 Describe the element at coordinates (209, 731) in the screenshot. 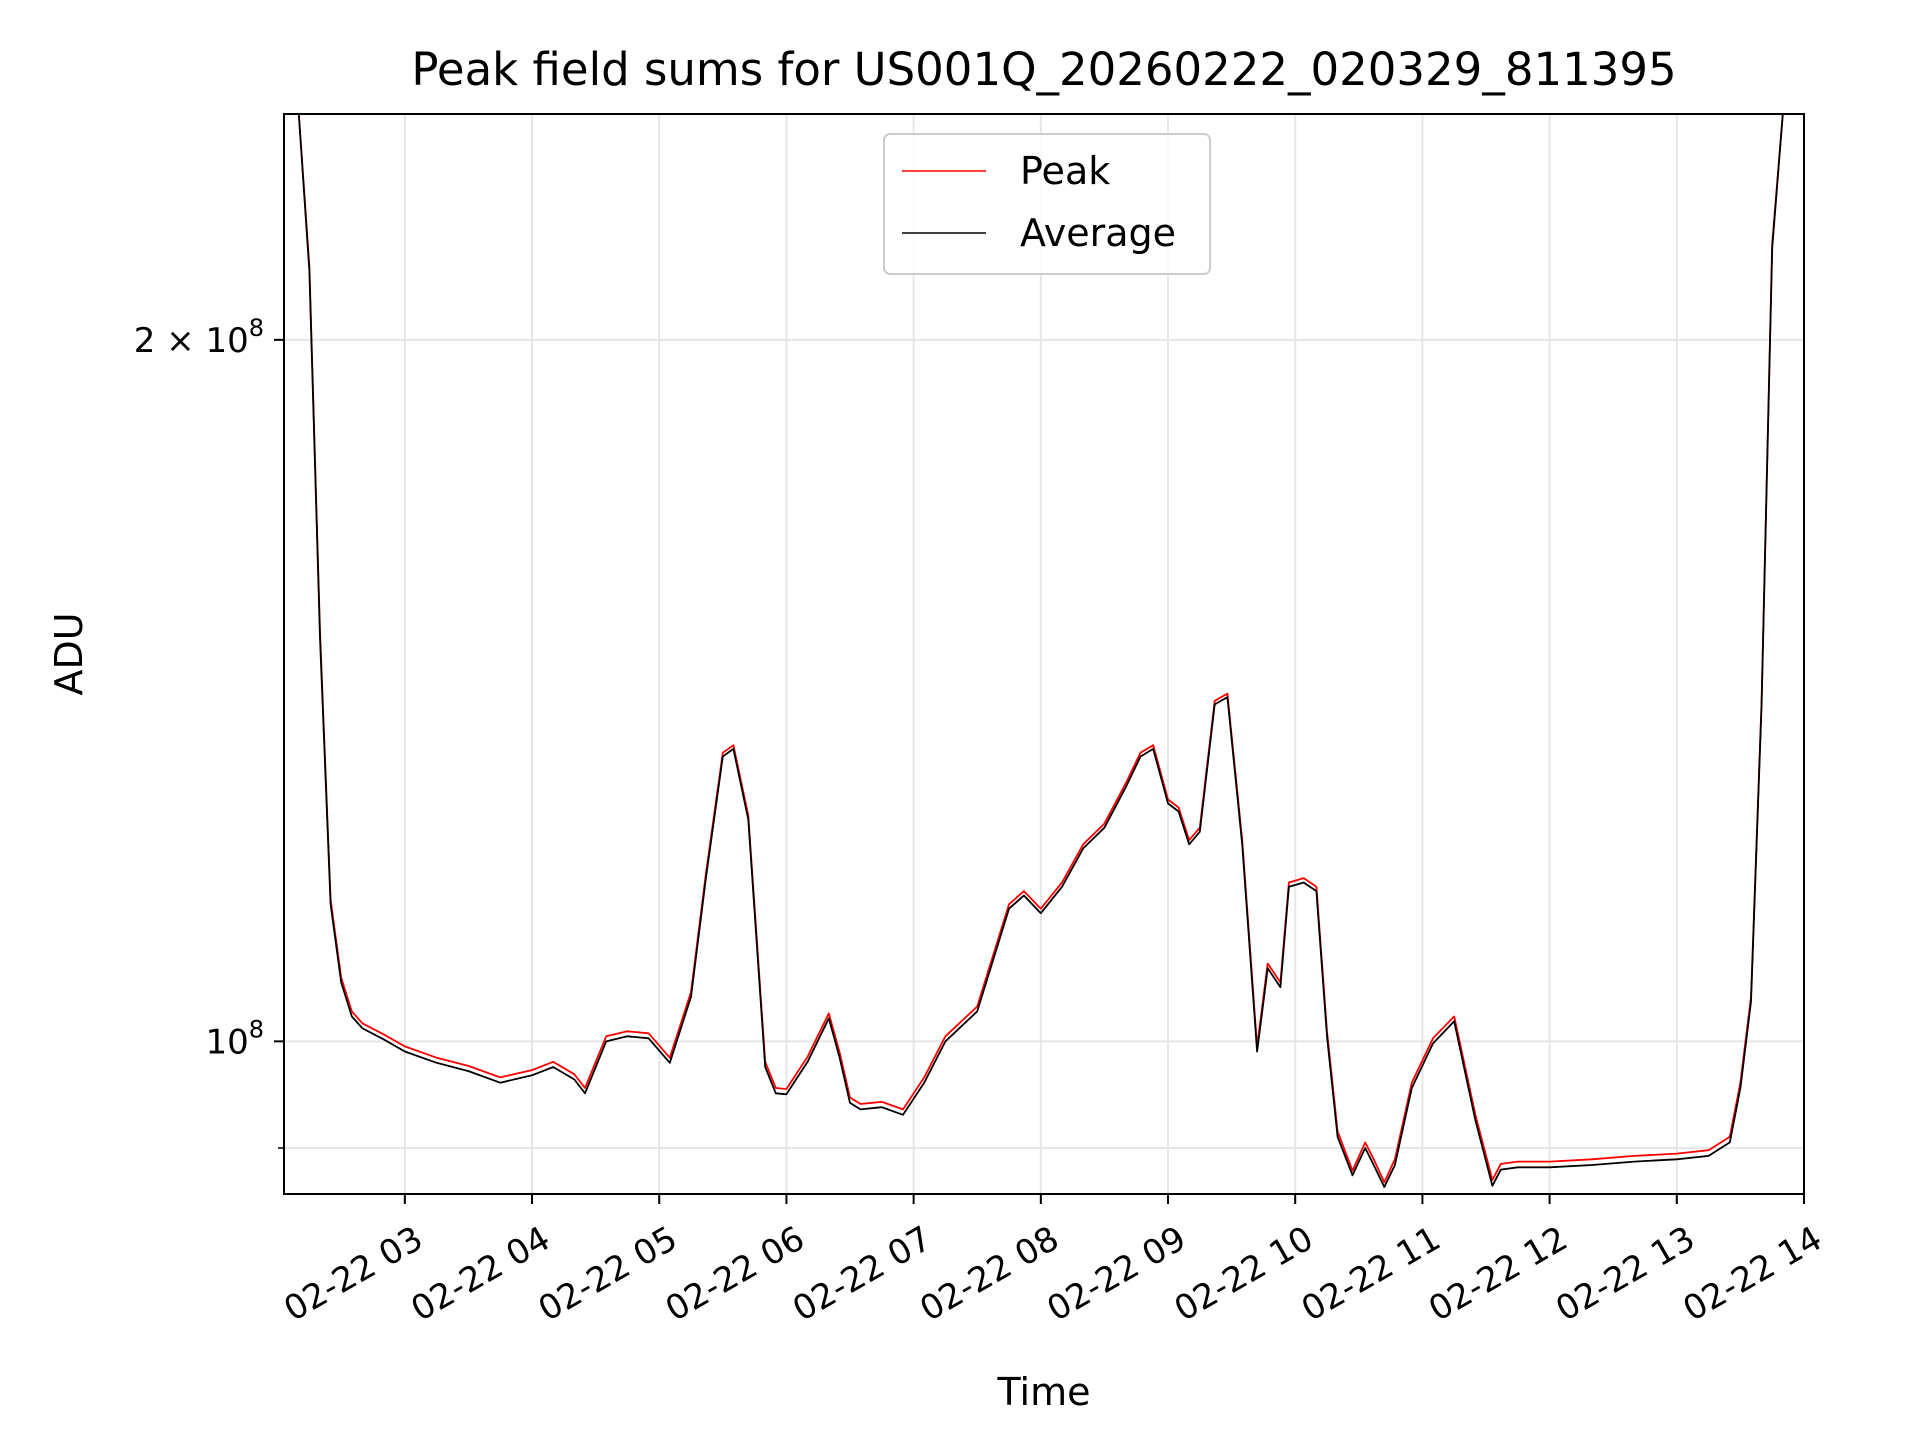

I see `y-axis: 108 2 × 108` at that location.